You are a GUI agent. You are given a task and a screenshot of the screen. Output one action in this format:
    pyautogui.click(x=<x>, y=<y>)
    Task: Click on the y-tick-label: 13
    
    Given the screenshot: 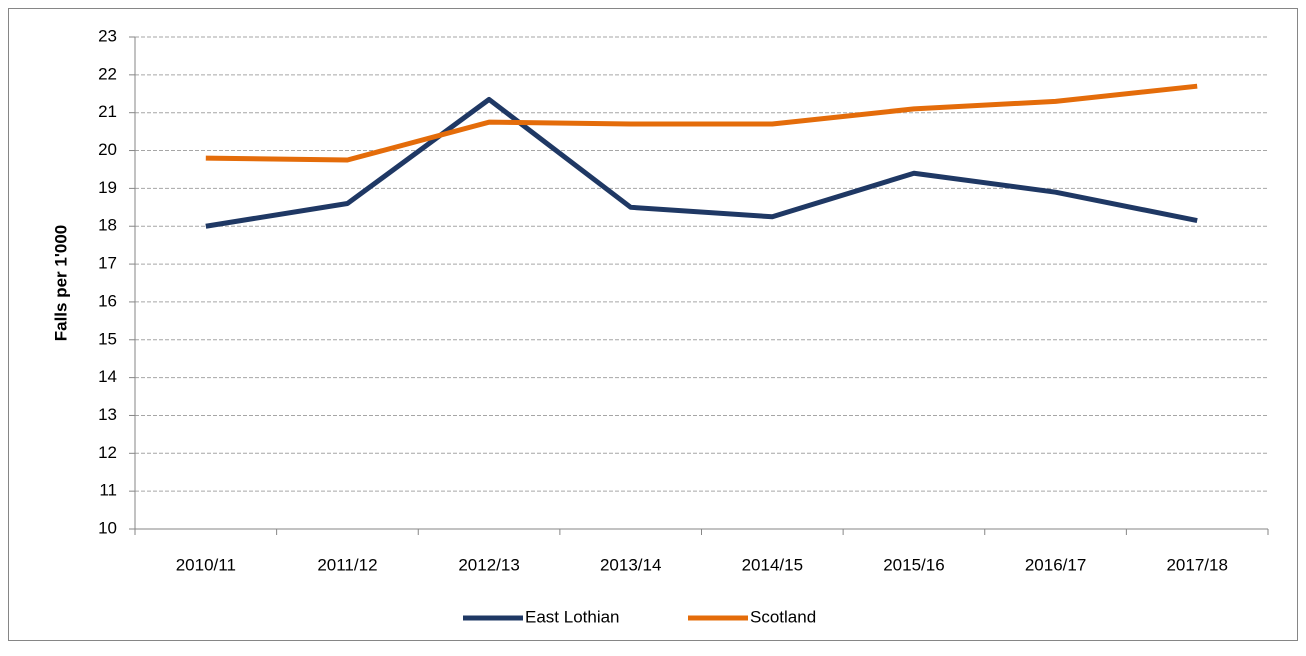 What is the action you would take?
    pyautogui.click(x=107, y=414)
    